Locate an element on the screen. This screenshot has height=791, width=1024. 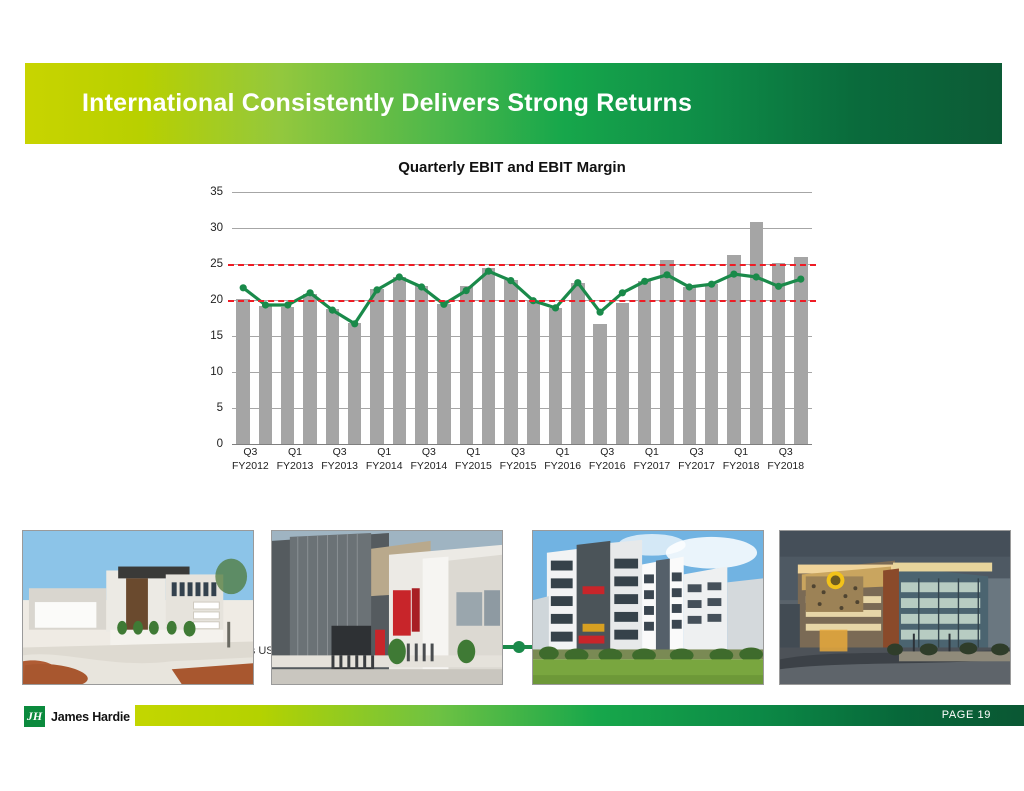
bar-q3-fy2012 is located at coordinates (243, 371).